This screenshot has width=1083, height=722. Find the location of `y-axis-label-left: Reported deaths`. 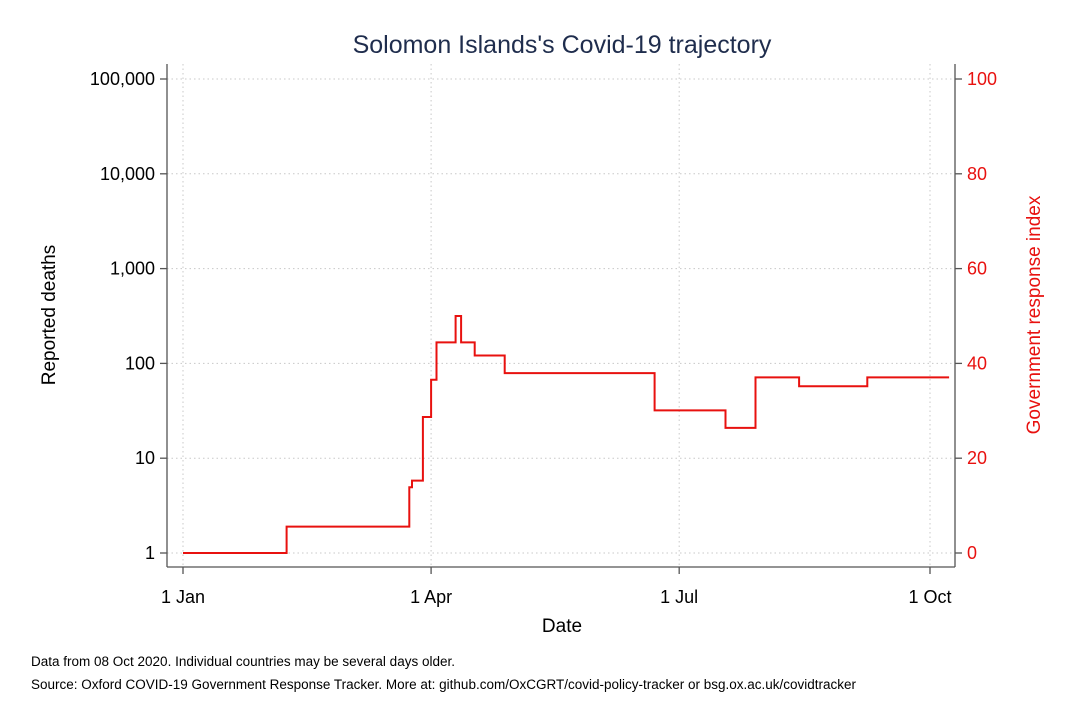

y-axis-label-left: Reported deaths is located at coordinates (49, 315).